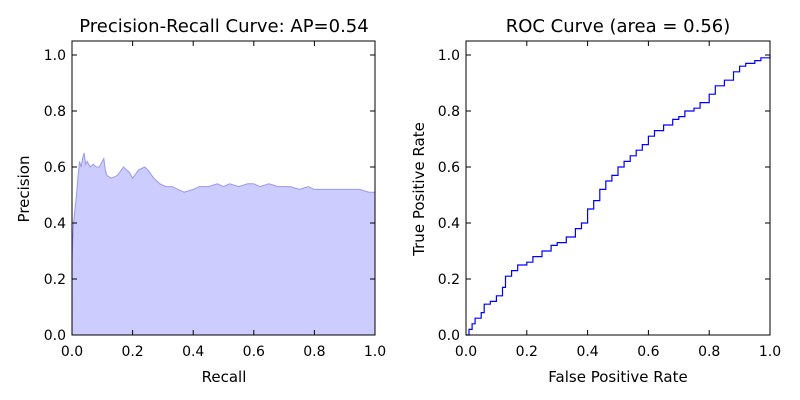  Describe the element at coordinates (618, 26) in the screenshot. I see `chart-title: ROC Curve (area = 0.56)` at that location.